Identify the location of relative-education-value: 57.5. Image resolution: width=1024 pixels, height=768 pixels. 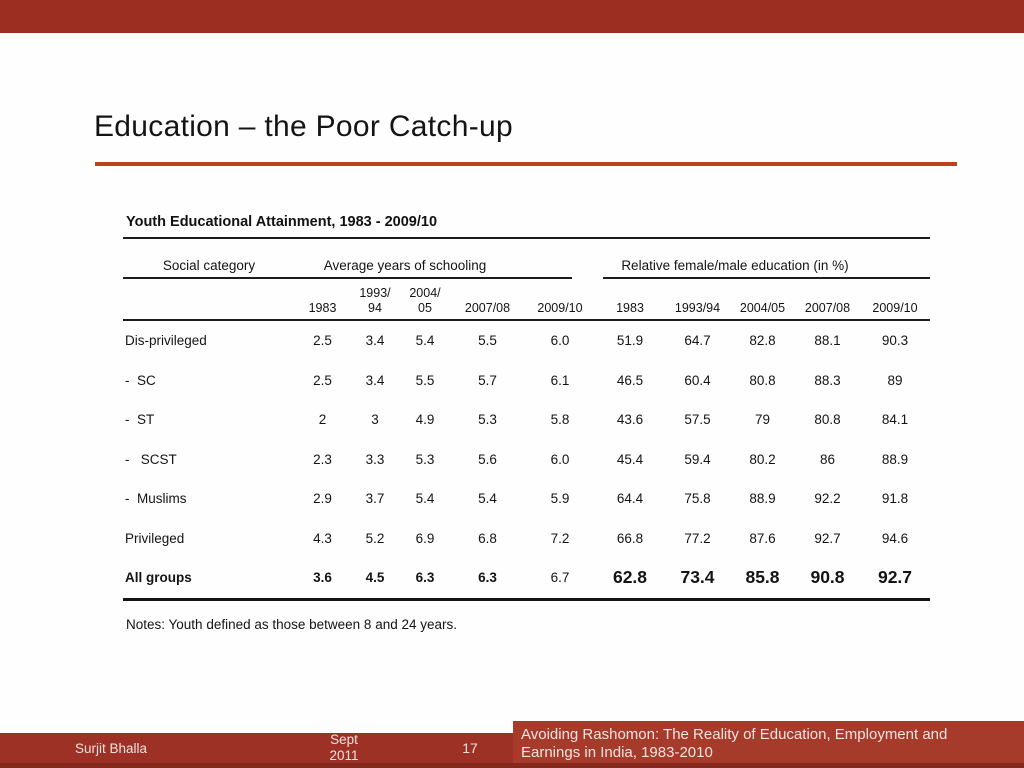
(697, 420).